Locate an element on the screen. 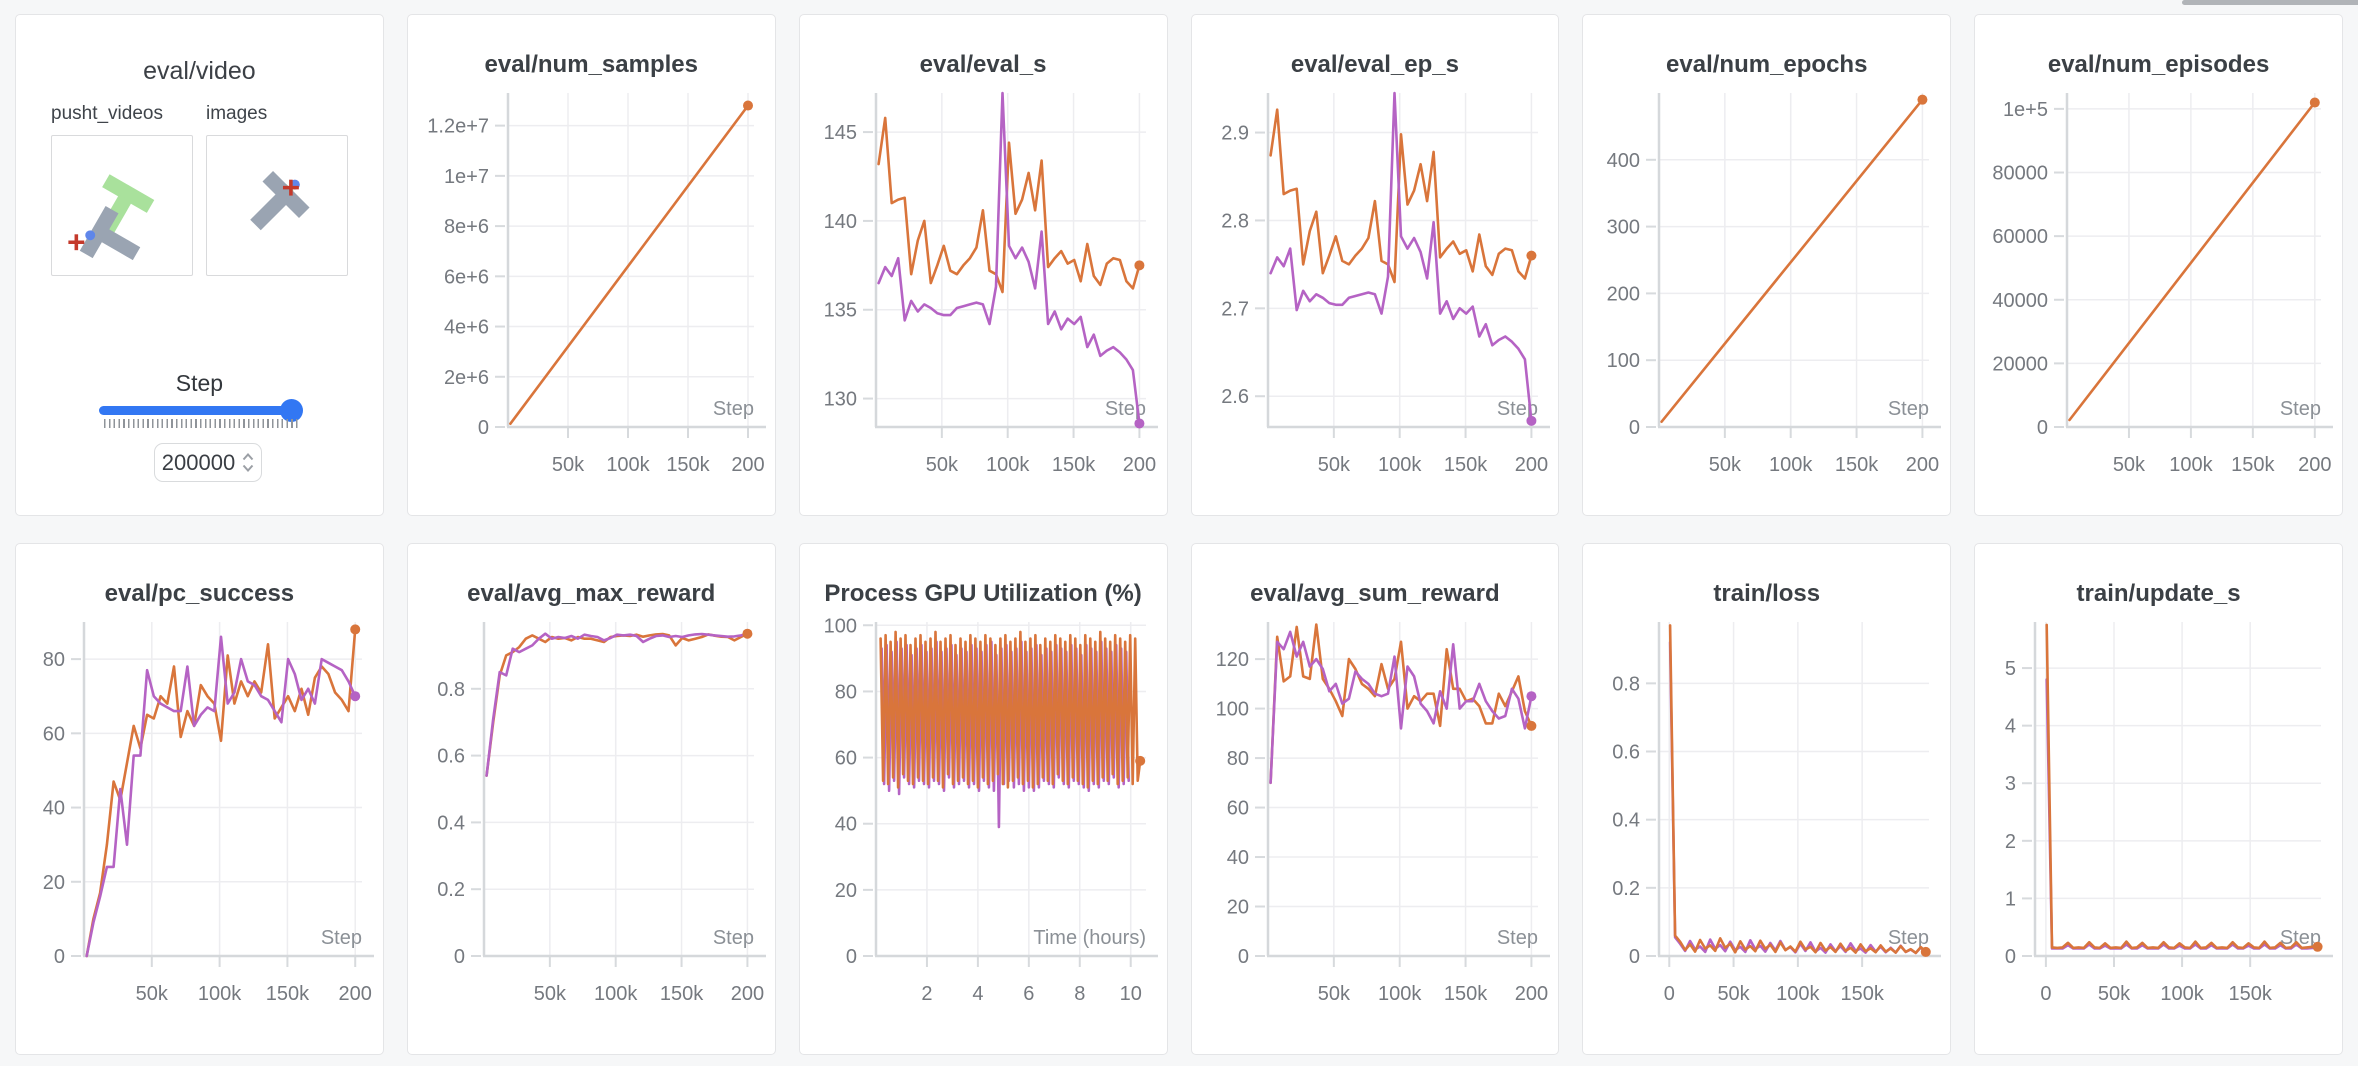 This screenshot has width=2358, height=1066. chart-title: Process GPU Utilization (%) is located at coordinates (983, 593).